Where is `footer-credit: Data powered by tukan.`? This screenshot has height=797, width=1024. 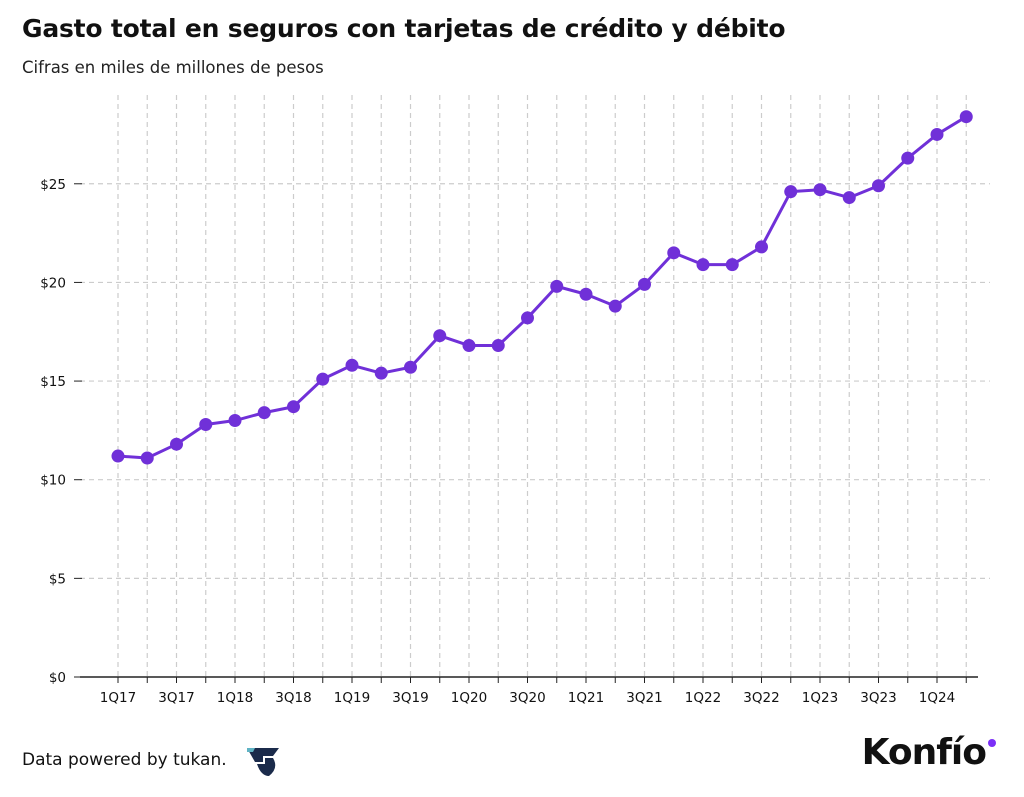
footer-credit: Data powered by tukan. is located at coordinates (151, 760).